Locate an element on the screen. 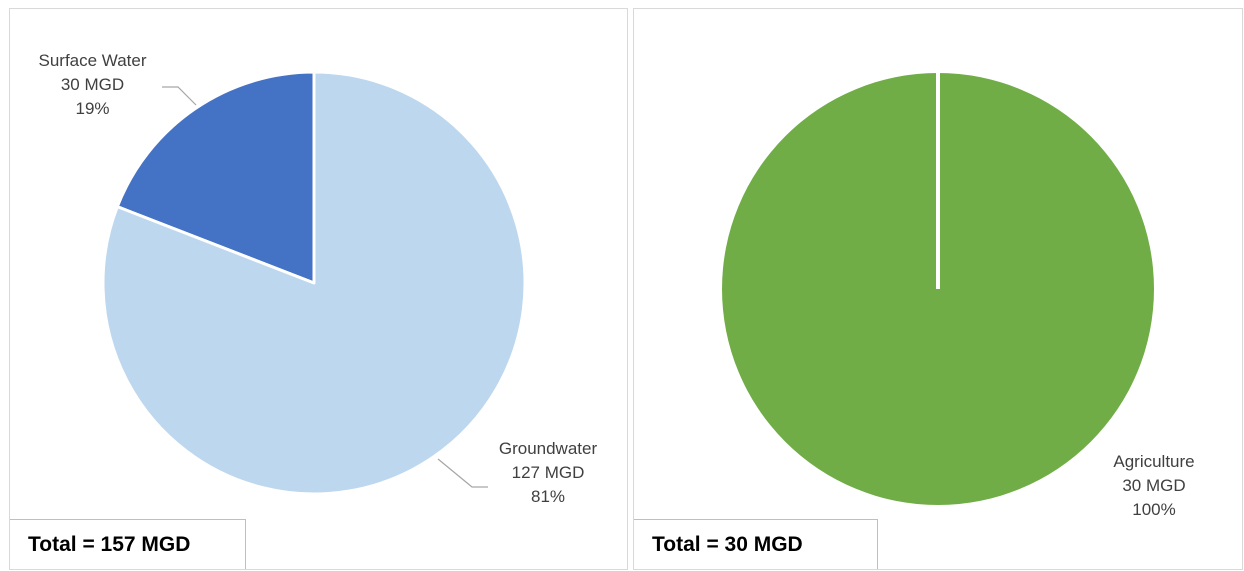 The image size is (1244, 571). surface-water-percent: 19% is located at coordinates (92, 108).